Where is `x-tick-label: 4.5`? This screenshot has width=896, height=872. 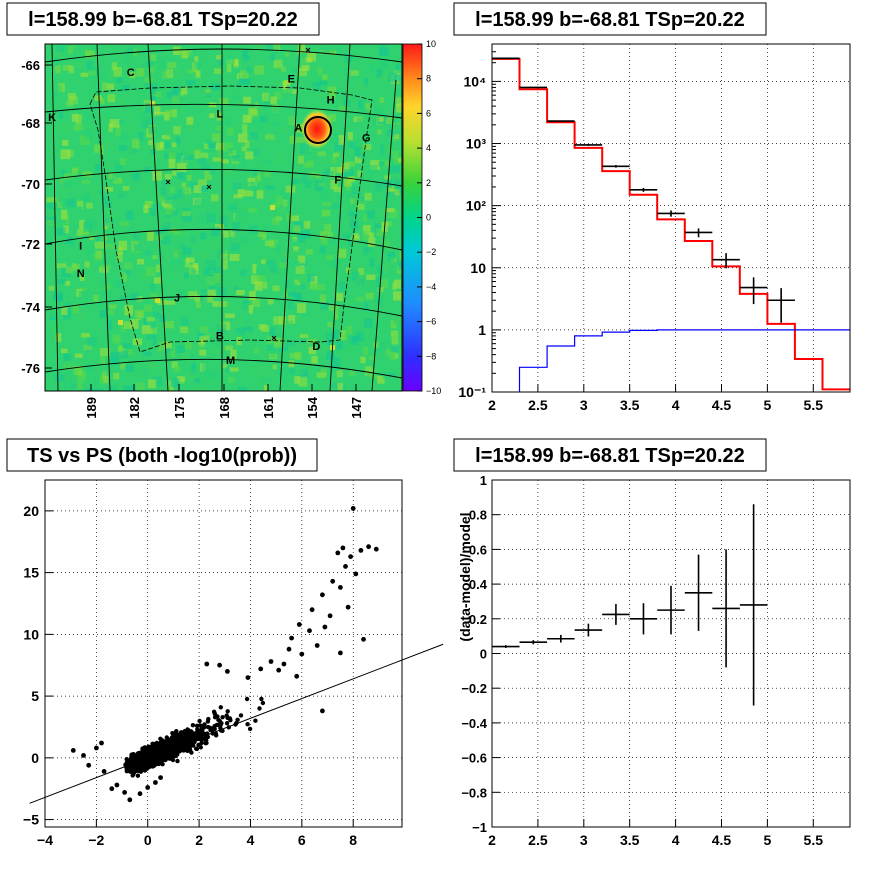 x-tick-label: 4.5 is located at coordinates (722, 405).